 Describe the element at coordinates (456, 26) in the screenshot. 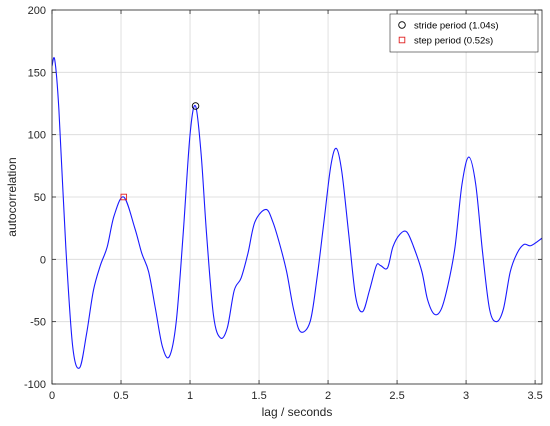

I see `legend-entry-label: stride period (1.04s)` at that location.